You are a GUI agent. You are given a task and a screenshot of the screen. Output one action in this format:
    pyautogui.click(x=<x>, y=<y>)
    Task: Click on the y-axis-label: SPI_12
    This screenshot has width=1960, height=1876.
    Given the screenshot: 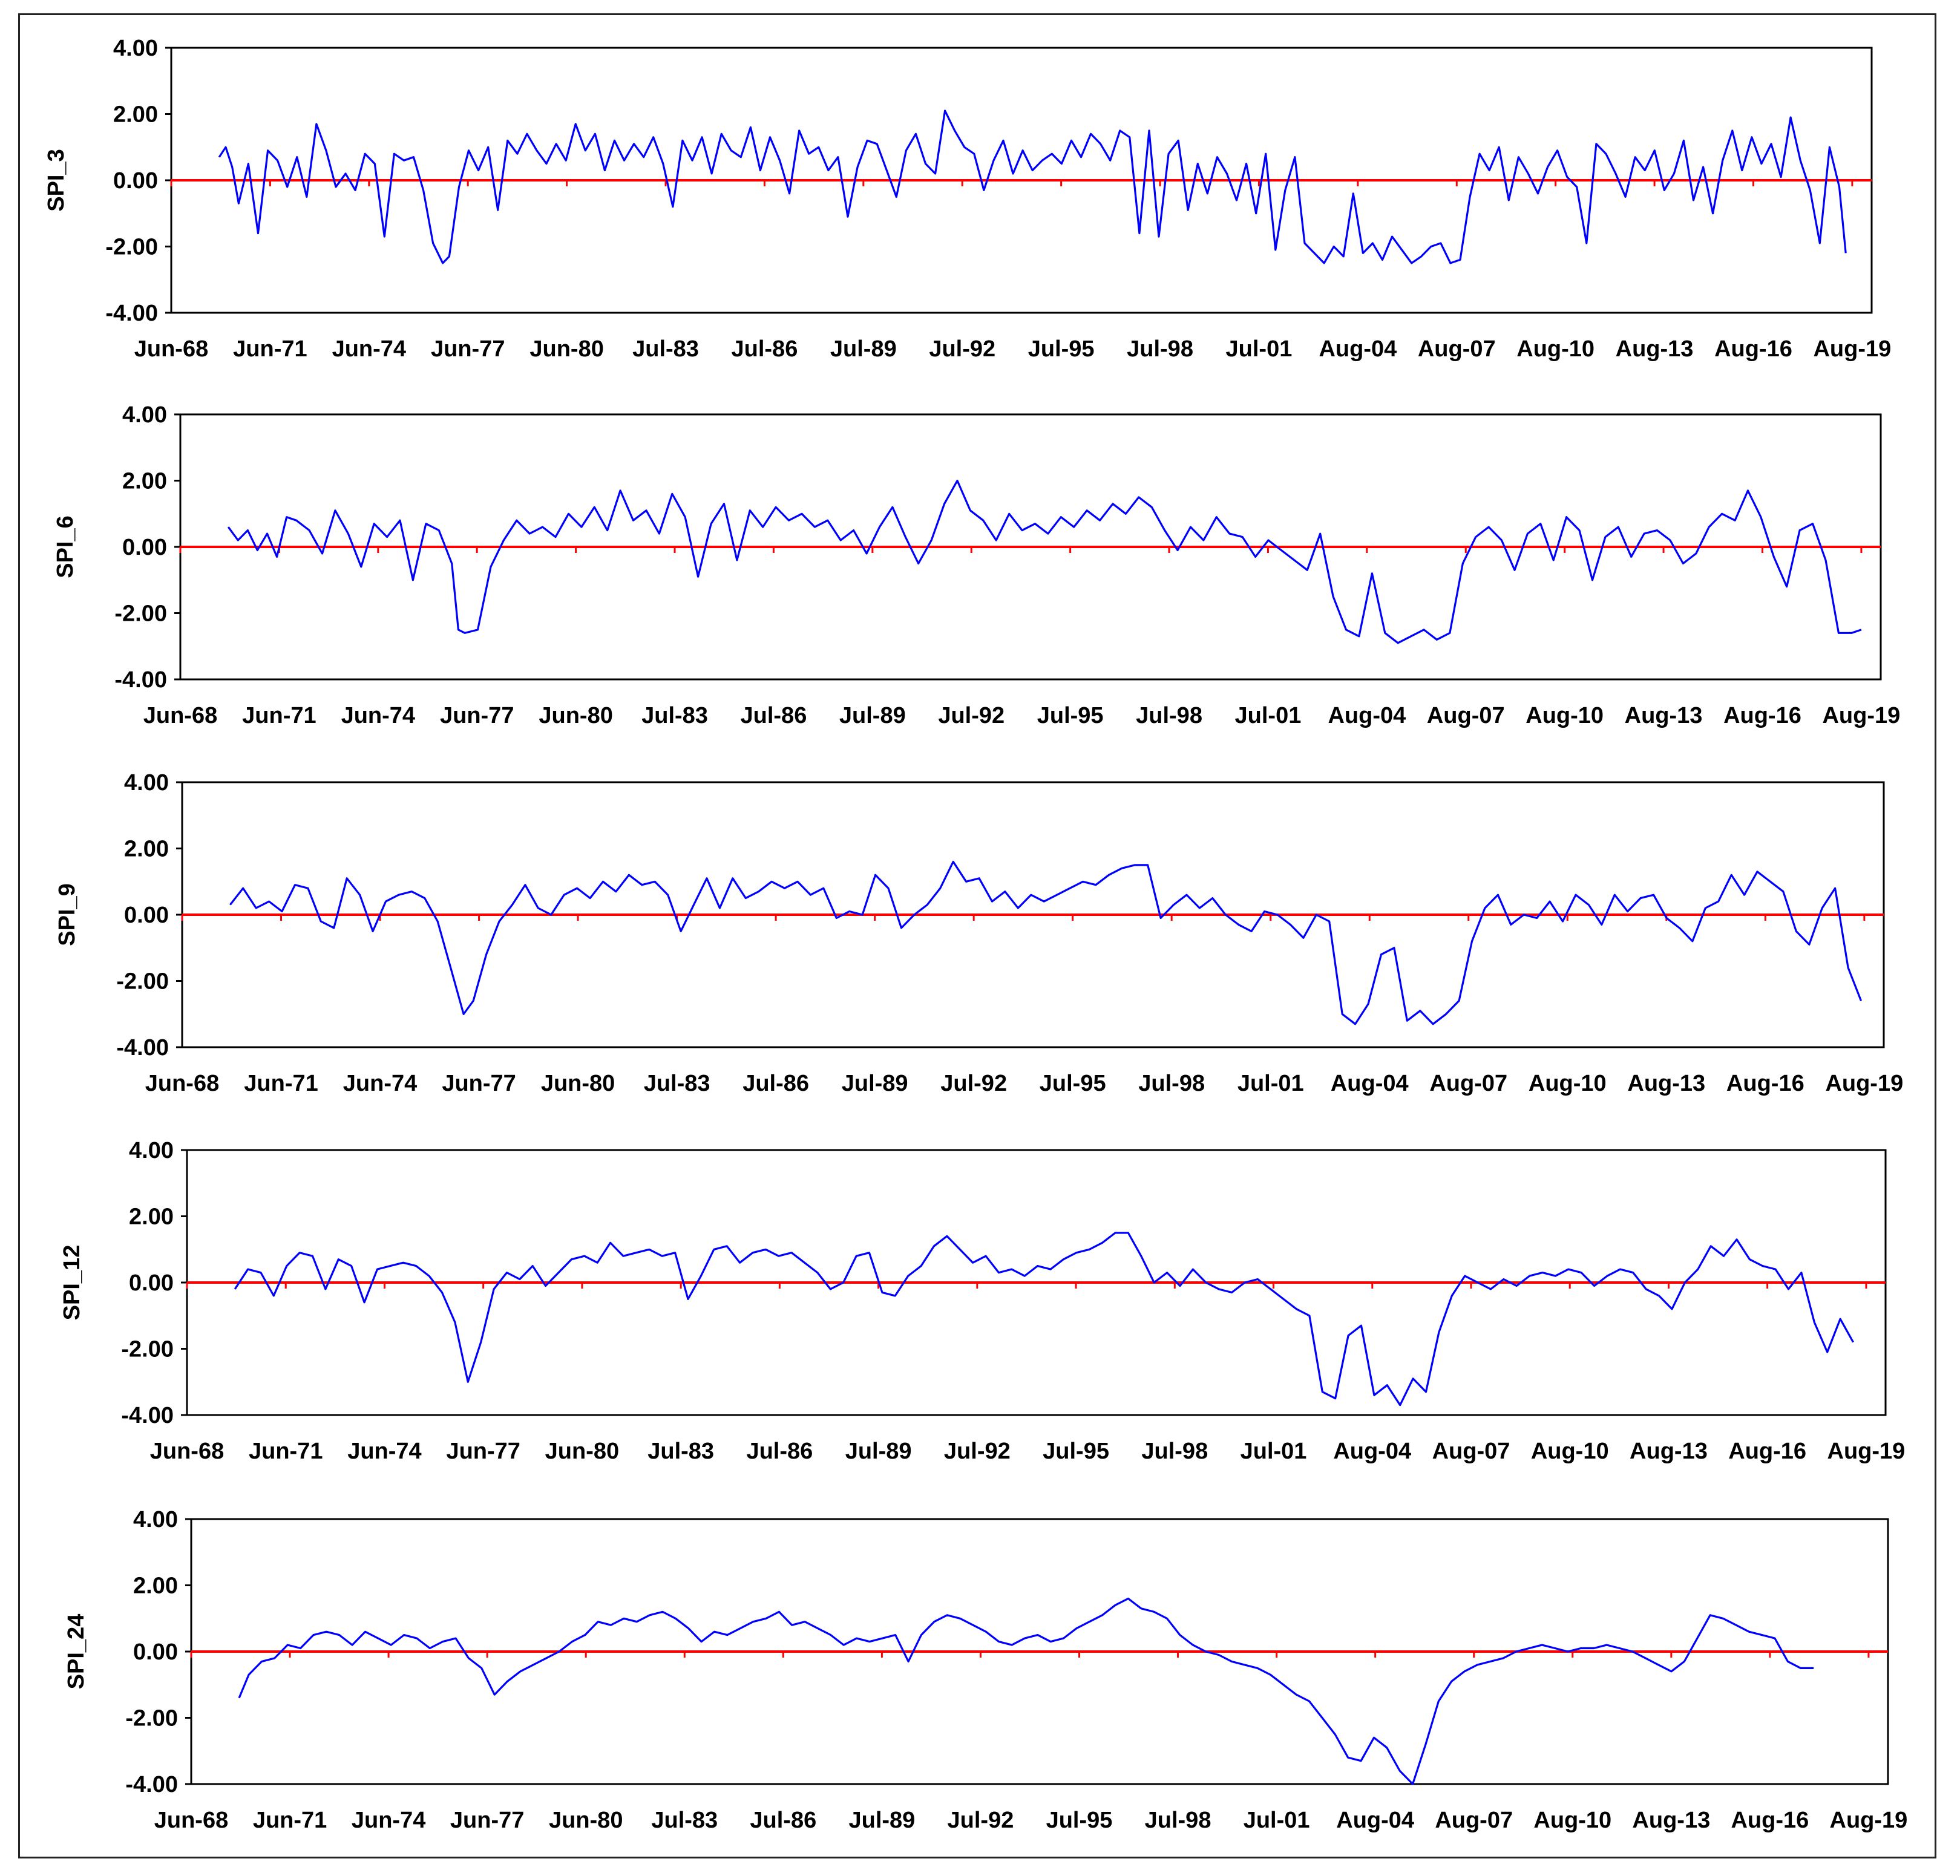 What is the action you would take?
    pyautogui.click(x=72, y=1283)
    